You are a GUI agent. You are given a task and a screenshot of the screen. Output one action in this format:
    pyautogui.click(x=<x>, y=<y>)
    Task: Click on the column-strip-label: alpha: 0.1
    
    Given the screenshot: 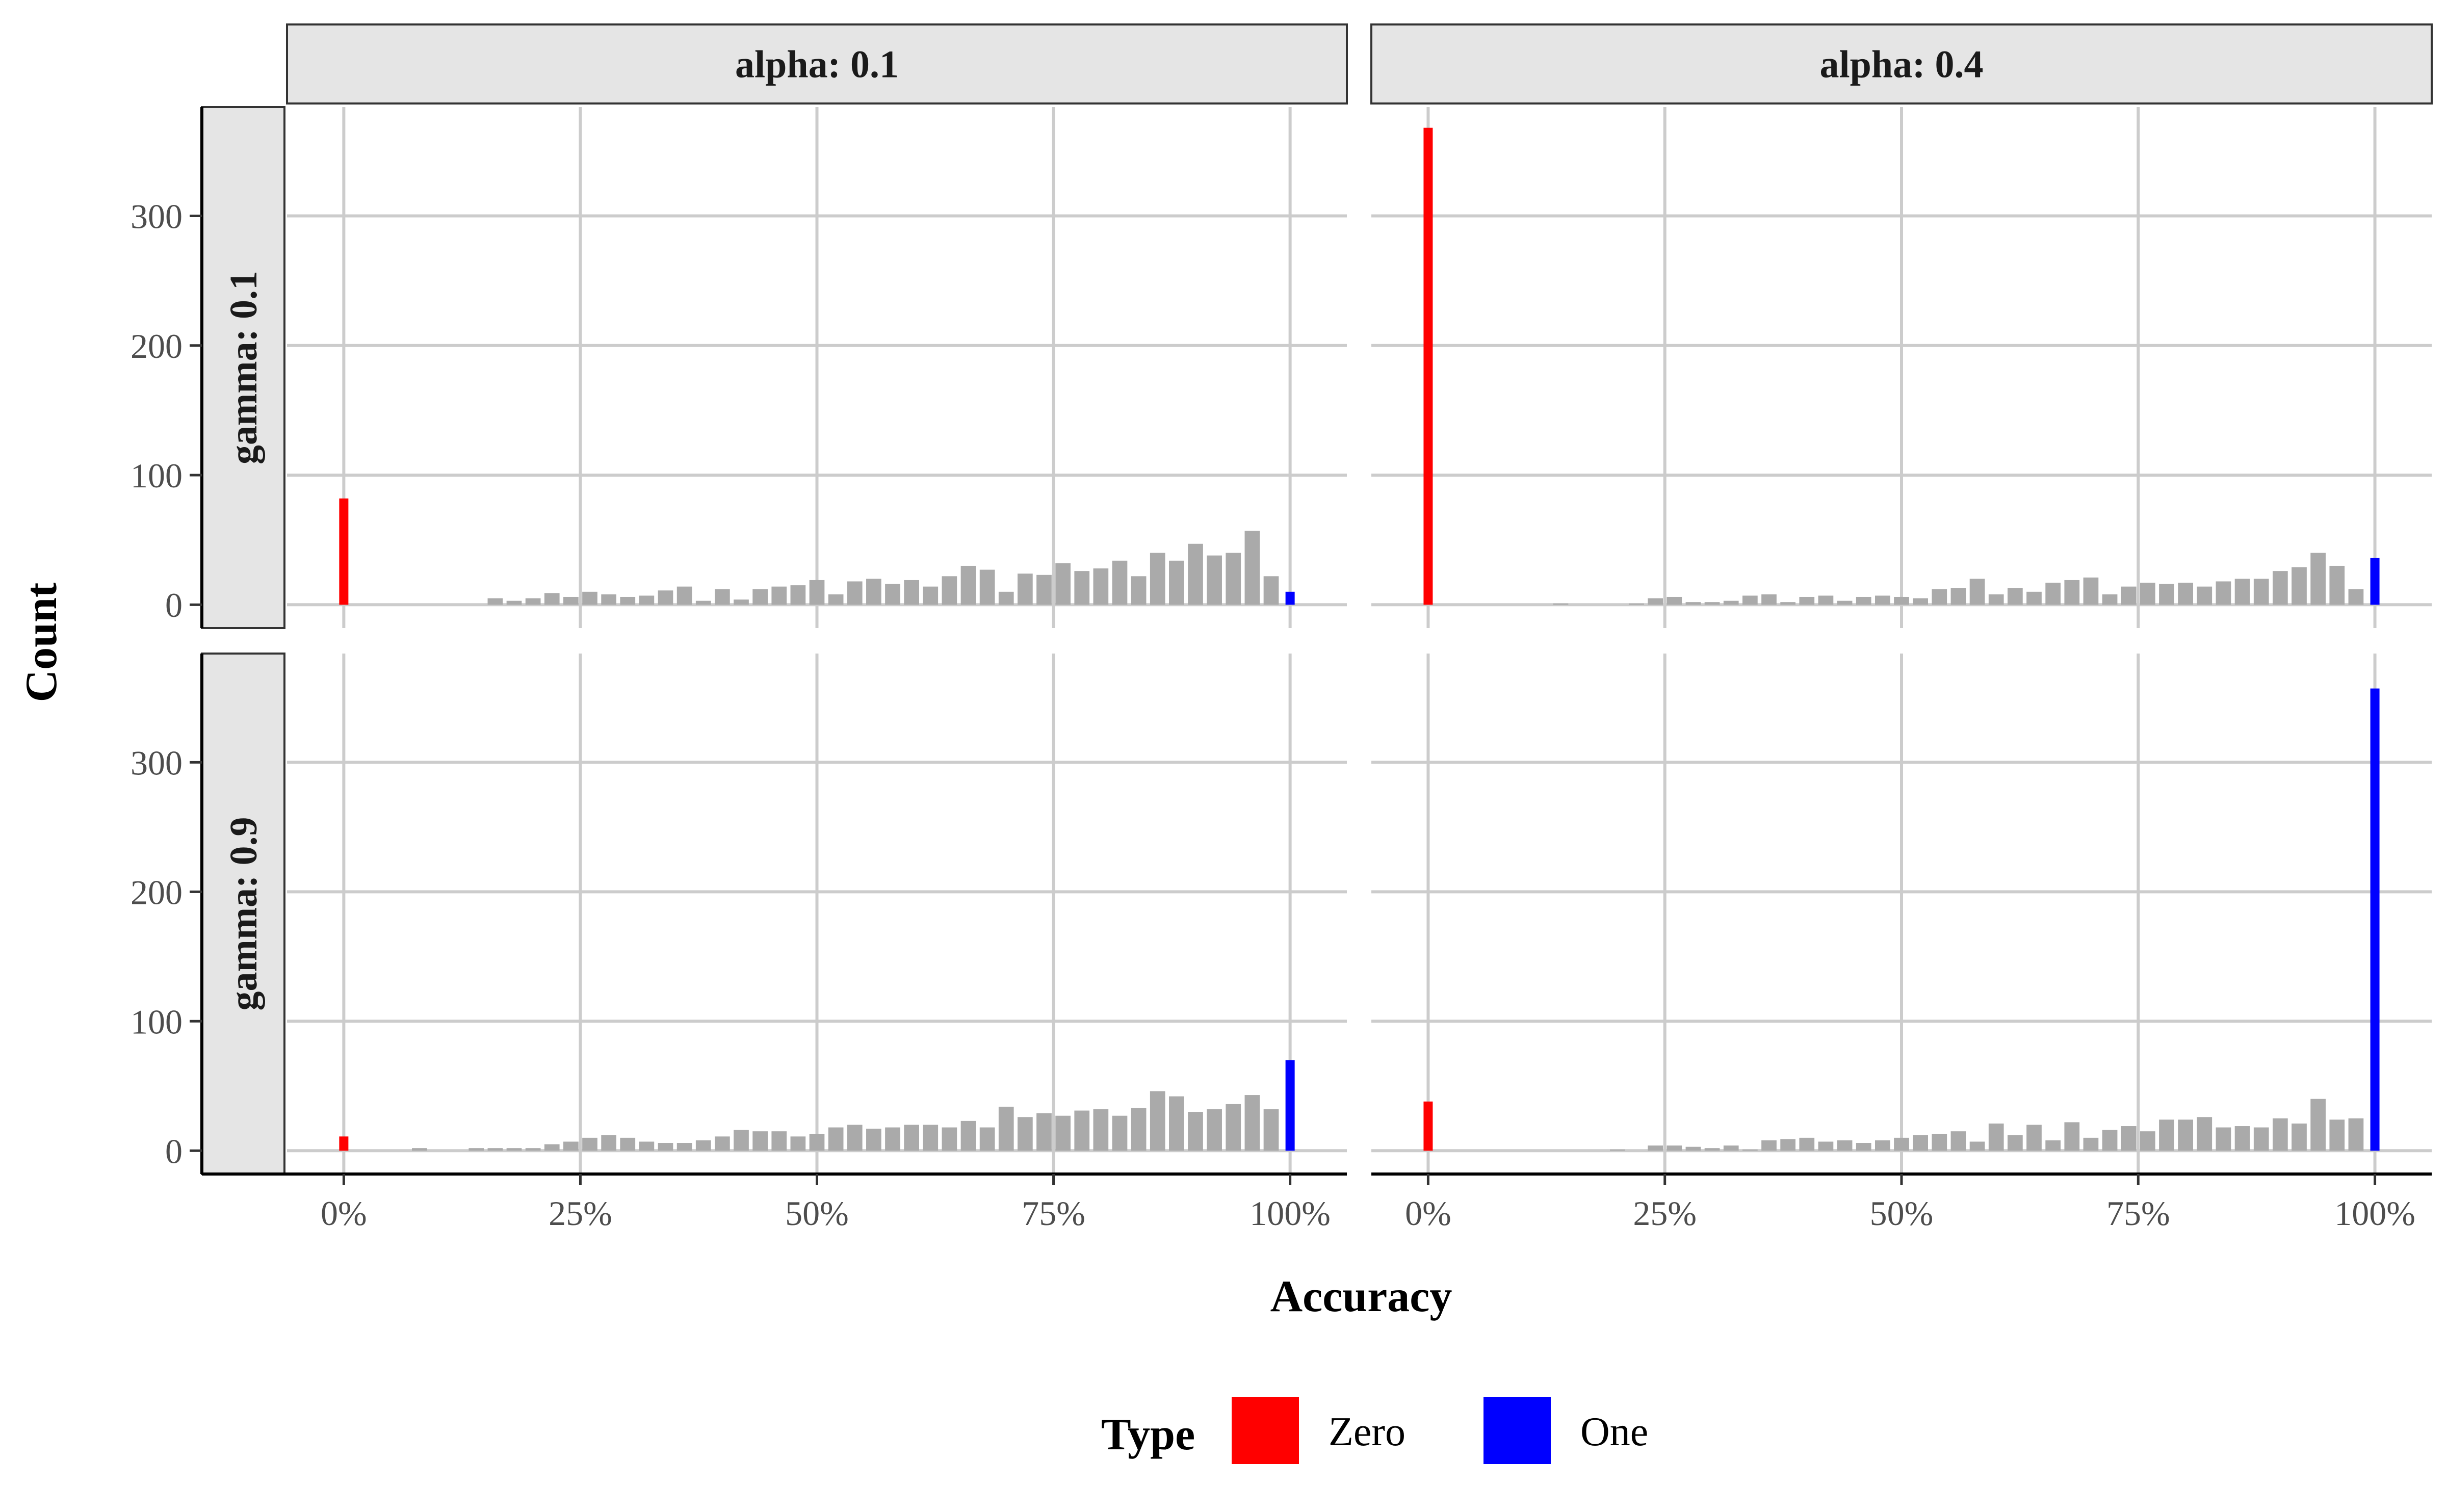 What is the action you would take?
    pyautogui.click(x=817, y=64)
    